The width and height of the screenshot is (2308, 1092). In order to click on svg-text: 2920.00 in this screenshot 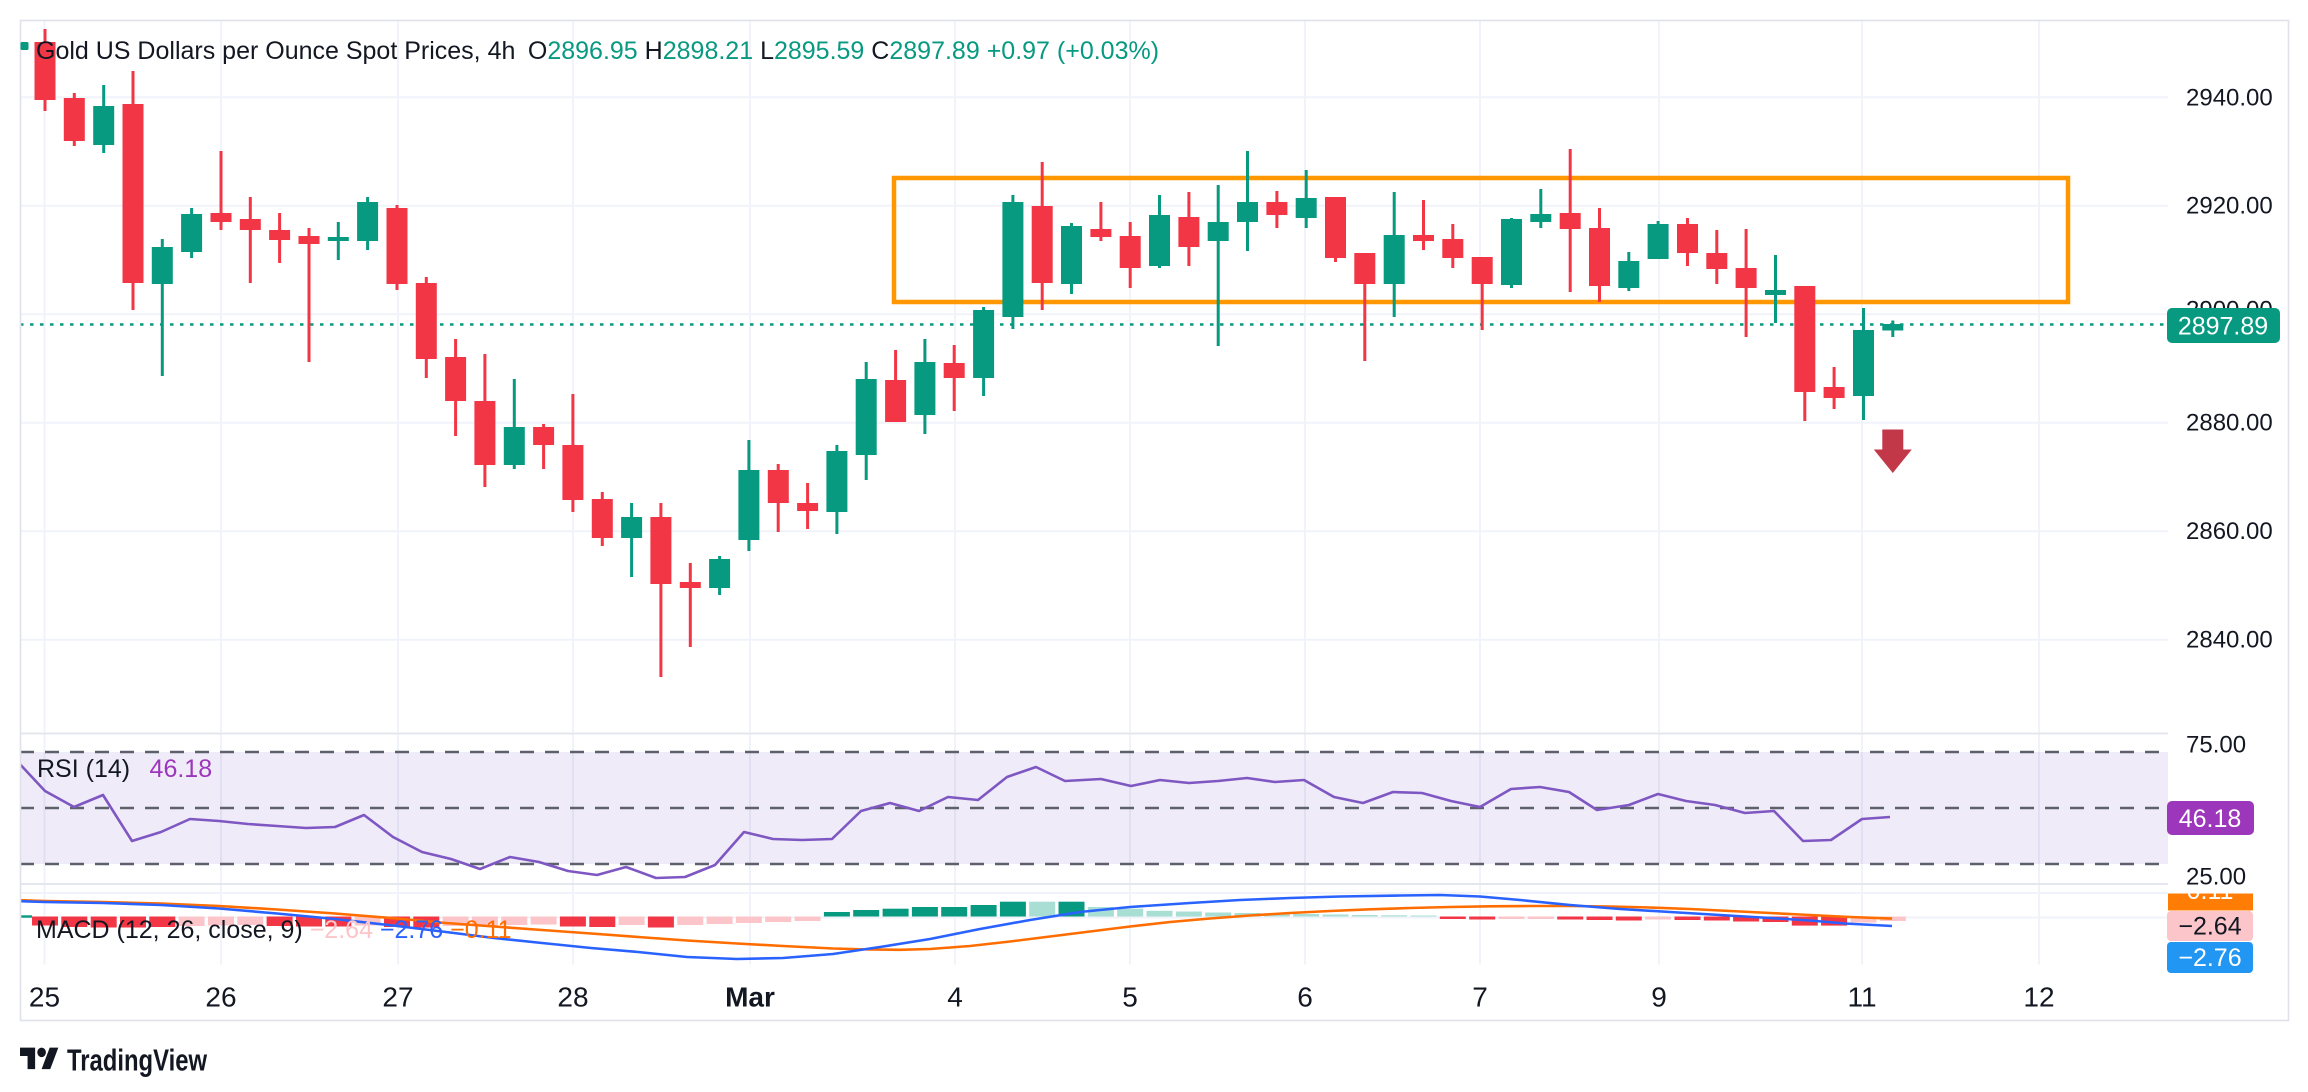, I will do `click(2229, 206)`.